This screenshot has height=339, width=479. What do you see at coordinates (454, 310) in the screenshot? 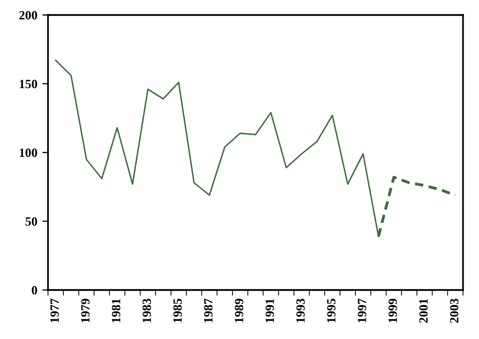
I see `x-tick-label: 2003` at bounding box center [454, 310].